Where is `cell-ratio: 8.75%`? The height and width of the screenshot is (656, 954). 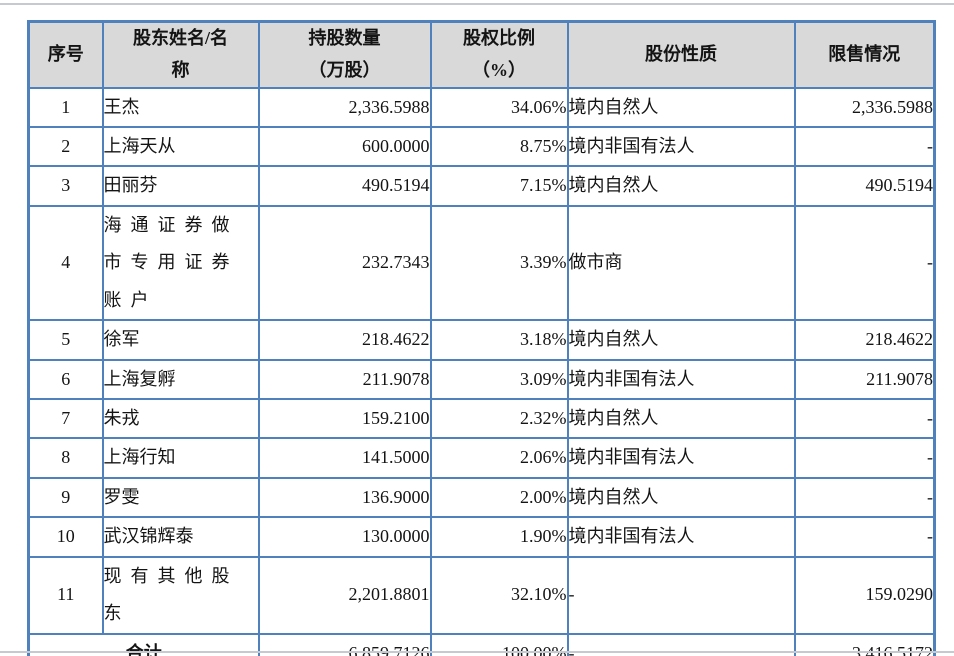 cell-ratio: 8.75% is located at coordinates (499, 146).